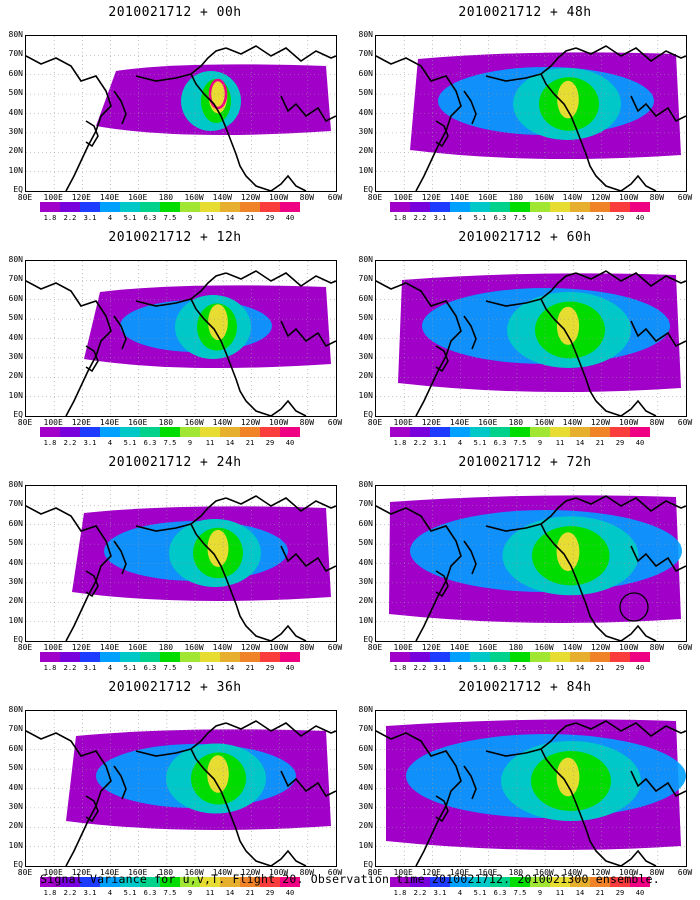 Image resolution: width=700 pixels, height=900 pixels. I want to click on colorbar-label: 40, so click(290, 218).